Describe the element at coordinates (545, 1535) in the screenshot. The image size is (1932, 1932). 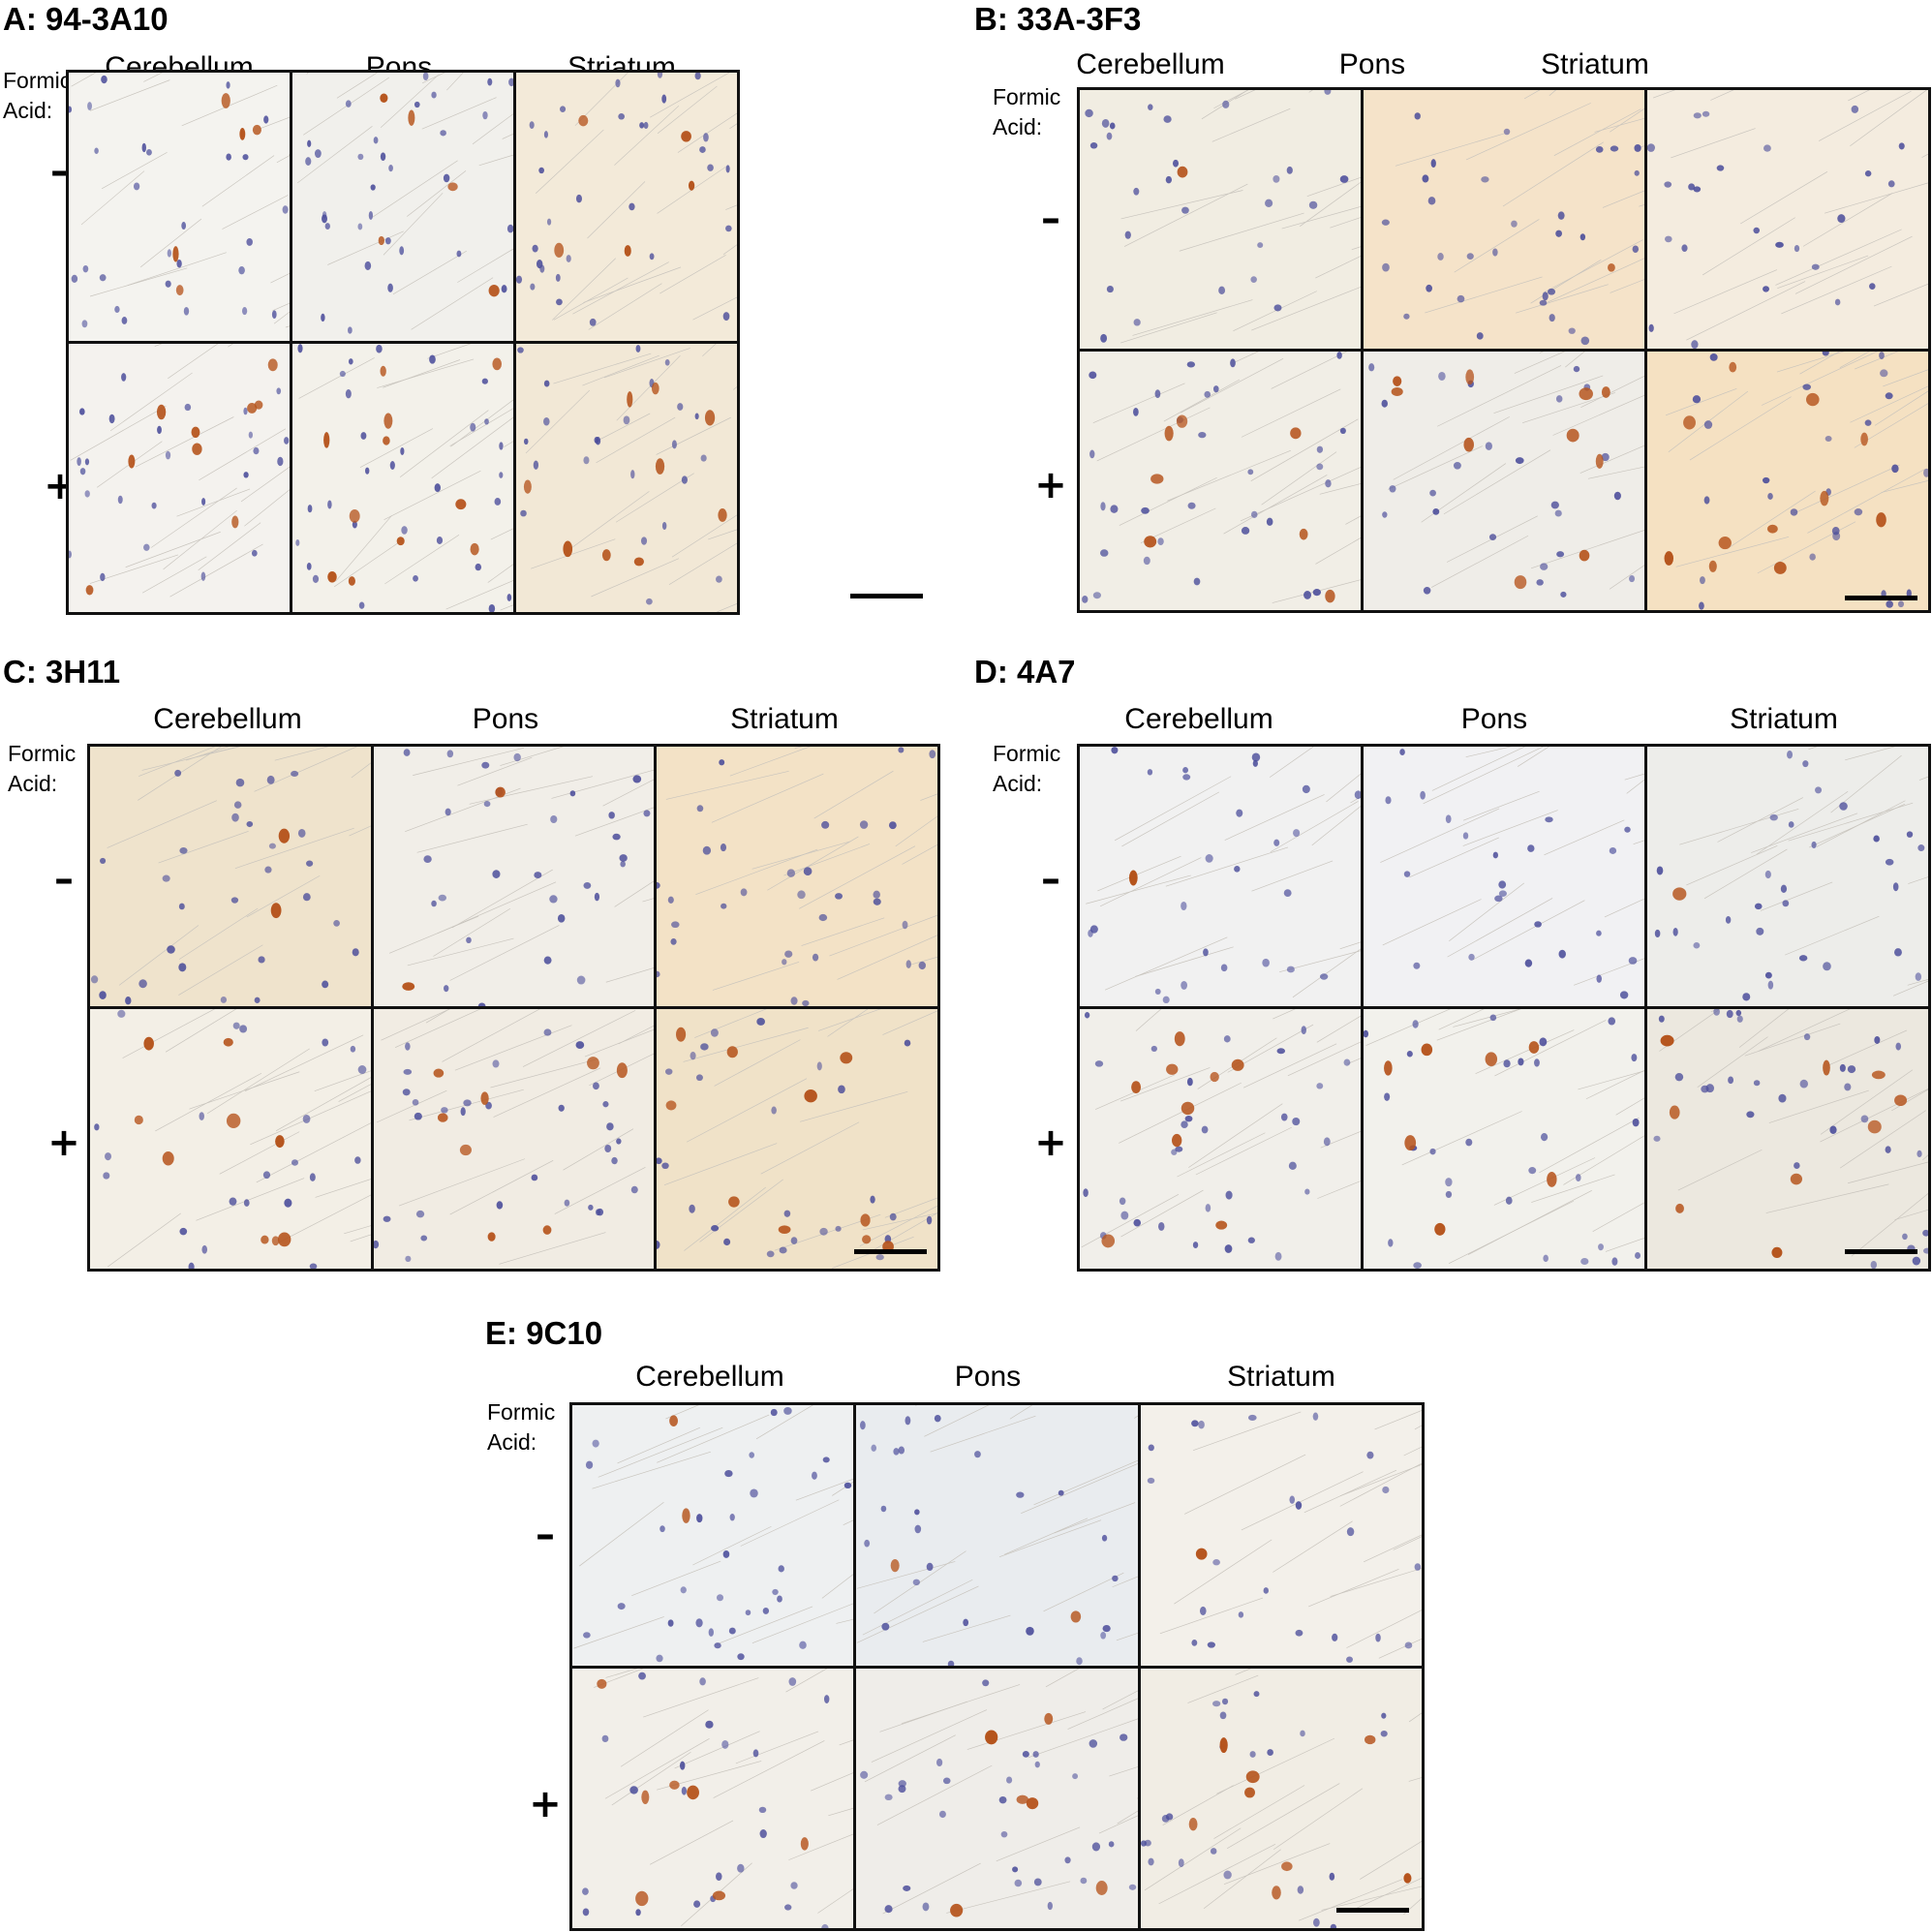
I see `row-sign-minus: –` at that location.